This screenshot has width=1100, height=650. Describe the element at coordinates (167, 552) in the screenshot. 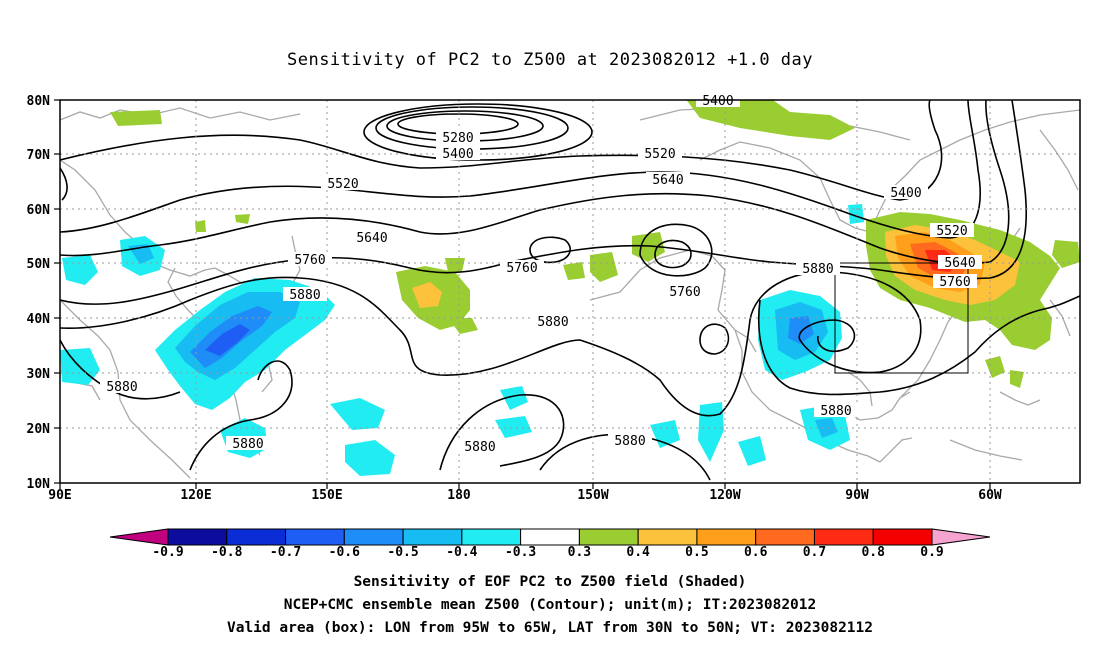

I see `colorbar-tick-label: -0.9` at that location.